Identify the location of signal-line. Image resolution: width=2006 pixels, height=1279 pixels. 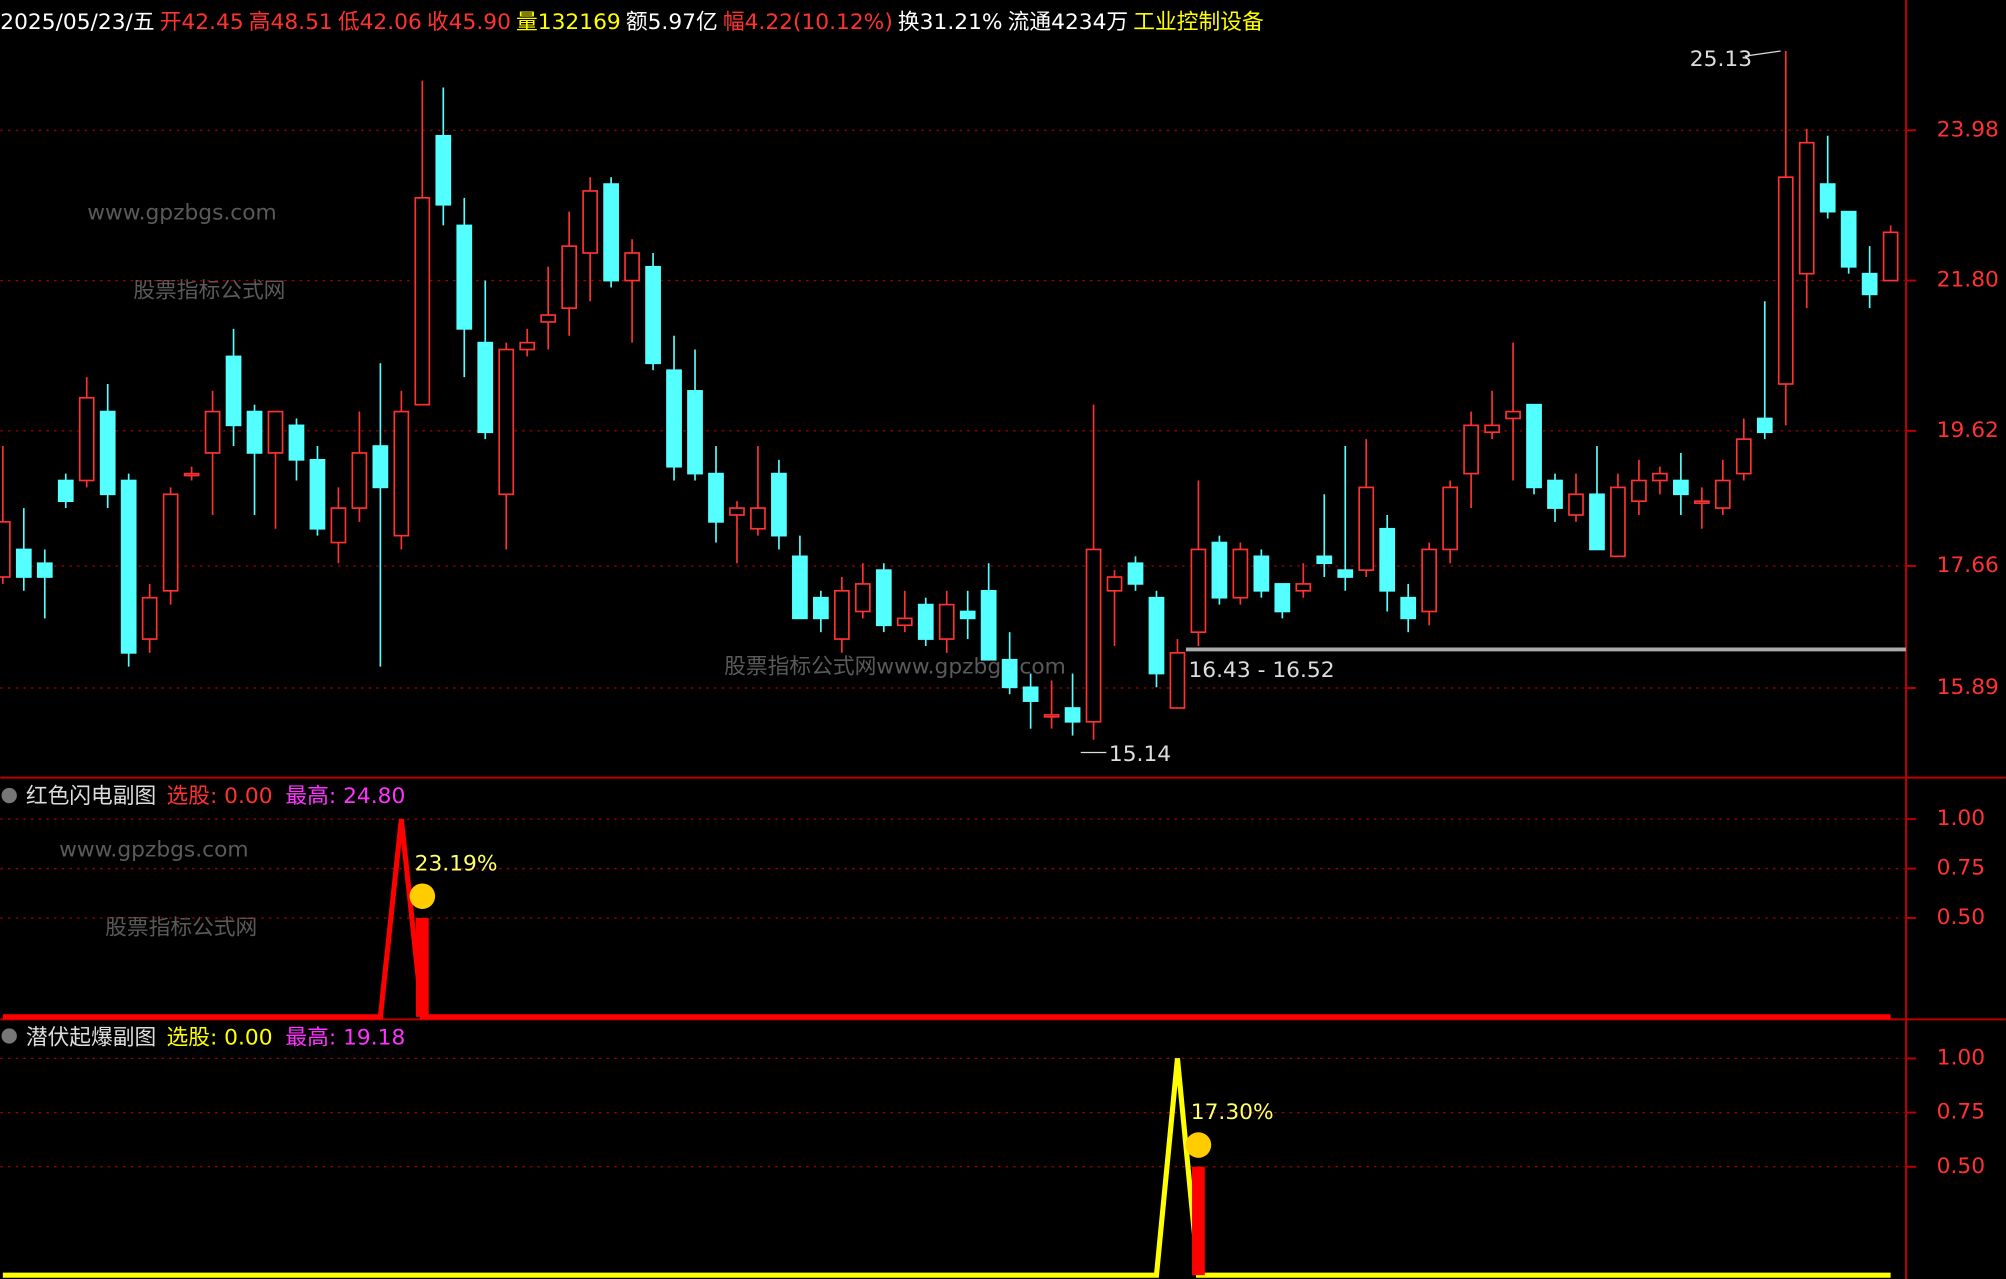
(946, 919).